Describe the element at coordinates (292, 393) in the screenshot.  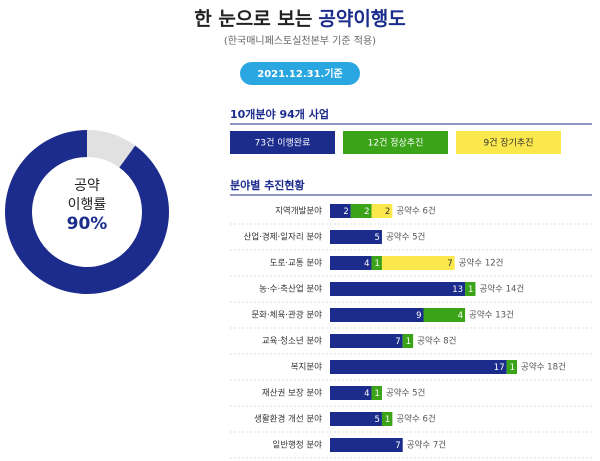
I see `category-label: 재산권 보장 분야` at that location.